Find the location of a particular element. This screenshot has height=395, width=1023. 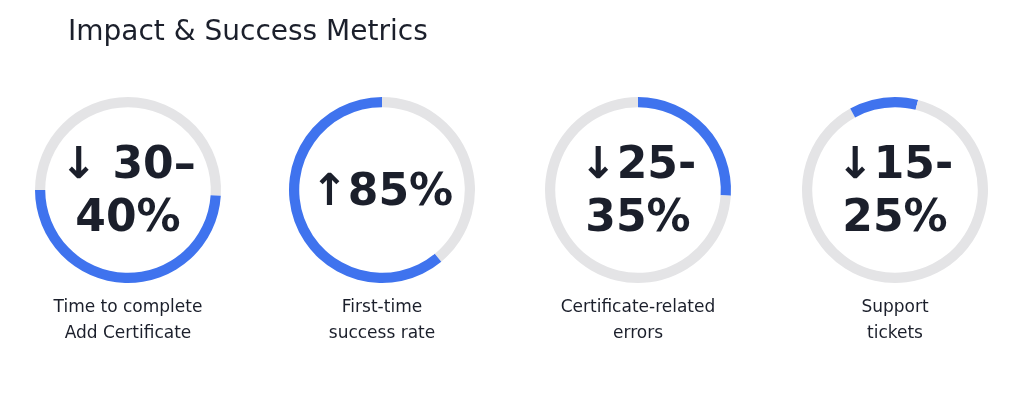

text: ↑85% is located at coordinates (382, 189).